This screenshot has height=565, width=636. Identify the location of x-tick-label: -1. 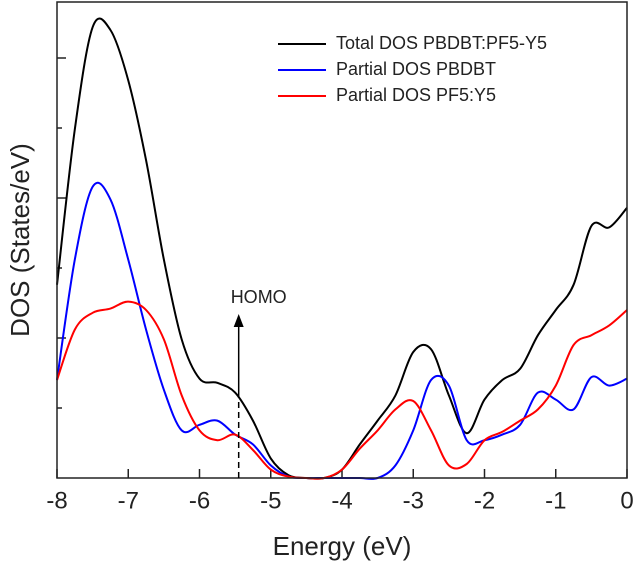
(555, 500).